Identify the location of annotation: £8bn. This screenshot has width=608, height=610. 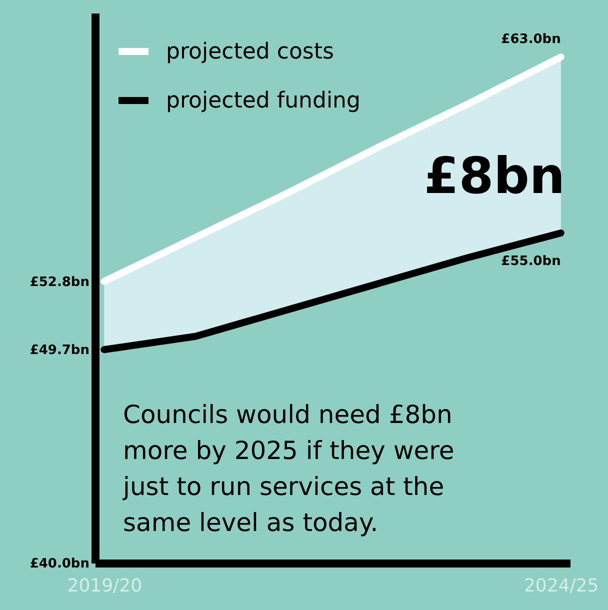
(494, 176).